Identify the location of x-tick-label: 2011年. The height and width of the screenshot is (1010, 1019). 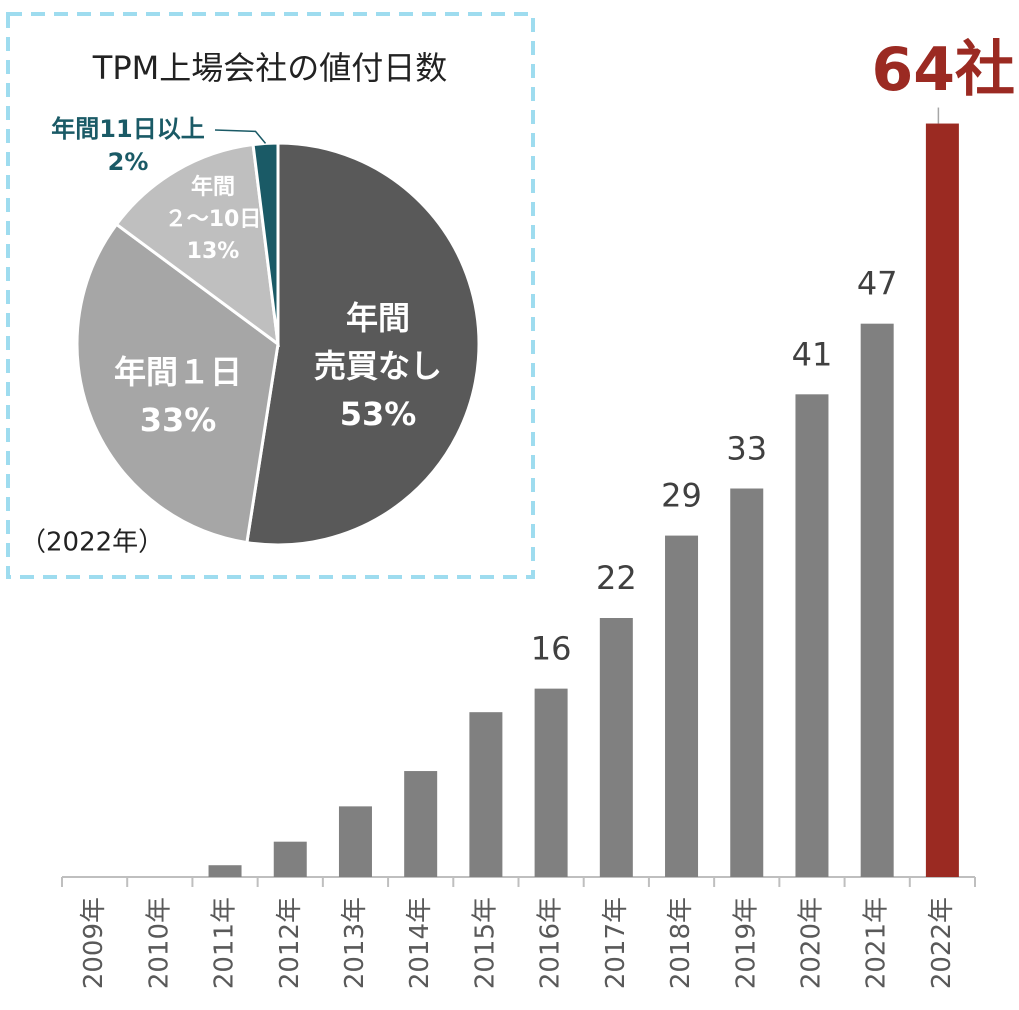
(225, 943).